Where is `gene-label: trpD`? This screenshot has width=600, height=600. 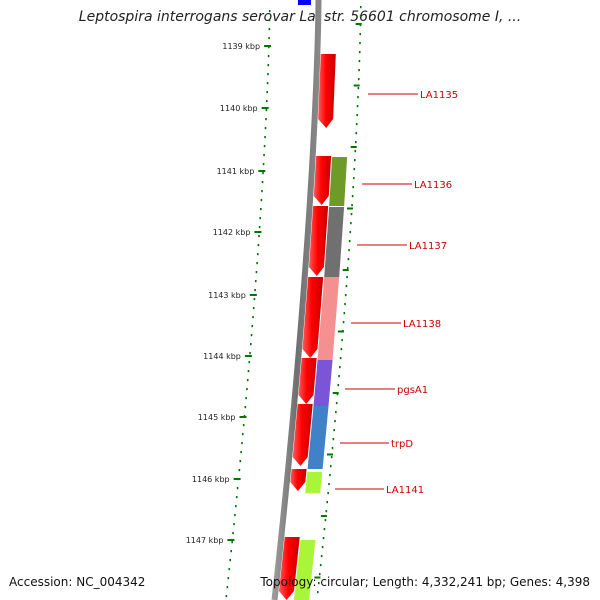
gene-label: trpD is located at coordinates (402, 444).